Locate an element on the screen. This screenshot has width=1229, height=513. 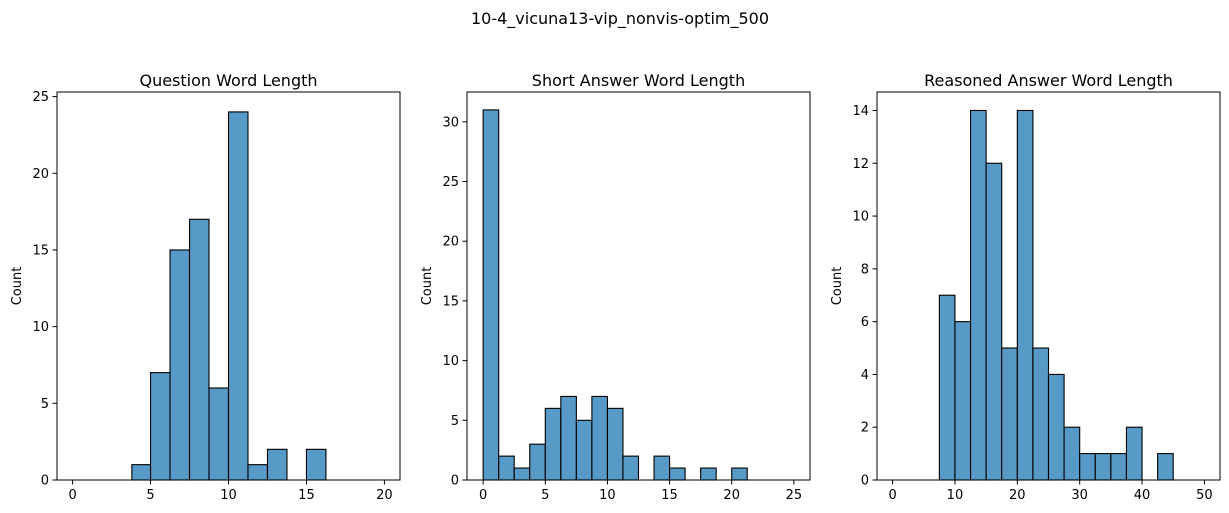
y-tick-label: 6 is located at coordinates (865, 322).